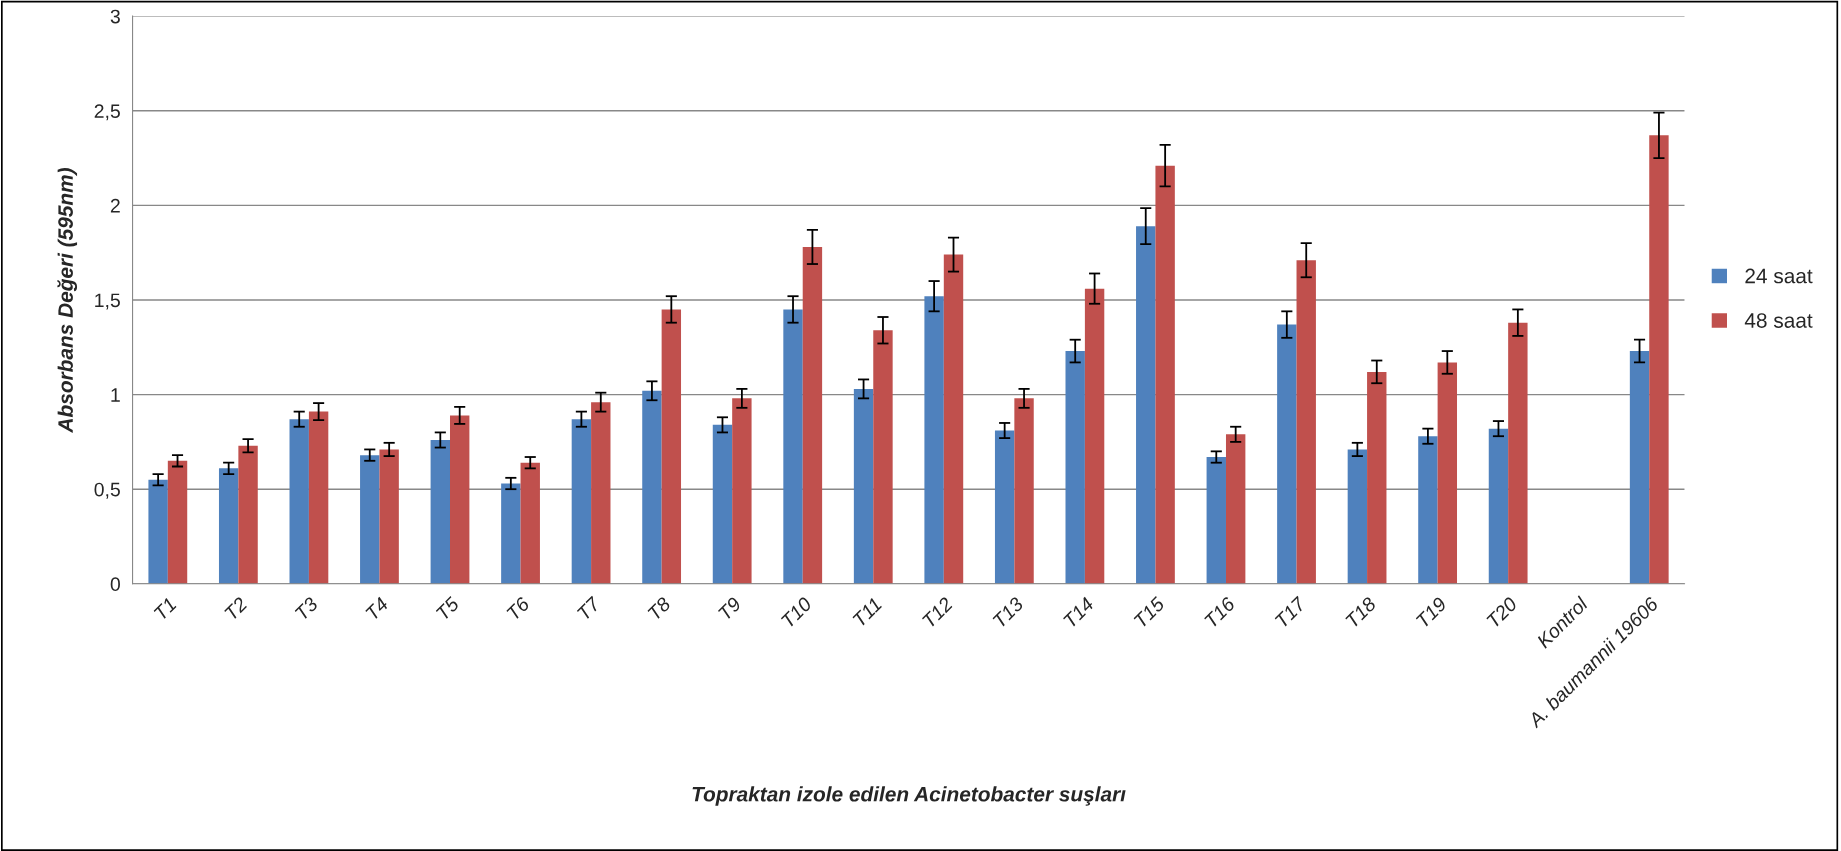  I want to click on x-tick-label: T20, so click(1502, 612).